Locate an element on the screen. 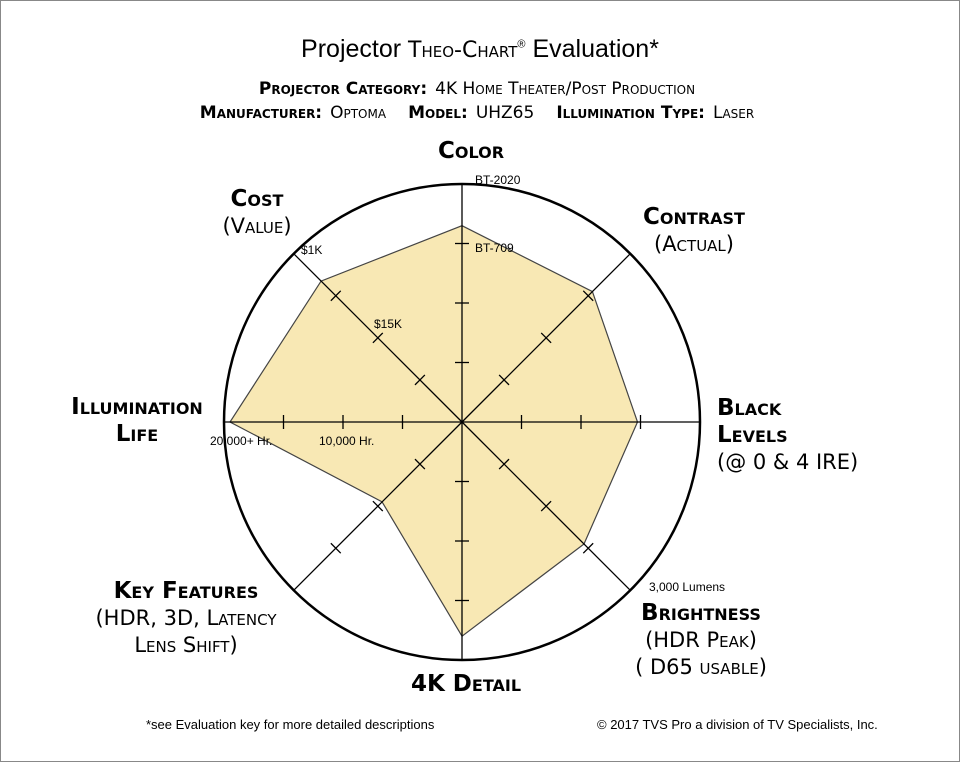 Image resolution: width=960 pixels, height=762 pixels. header-label: Model: is located at coordinates (438, 113).